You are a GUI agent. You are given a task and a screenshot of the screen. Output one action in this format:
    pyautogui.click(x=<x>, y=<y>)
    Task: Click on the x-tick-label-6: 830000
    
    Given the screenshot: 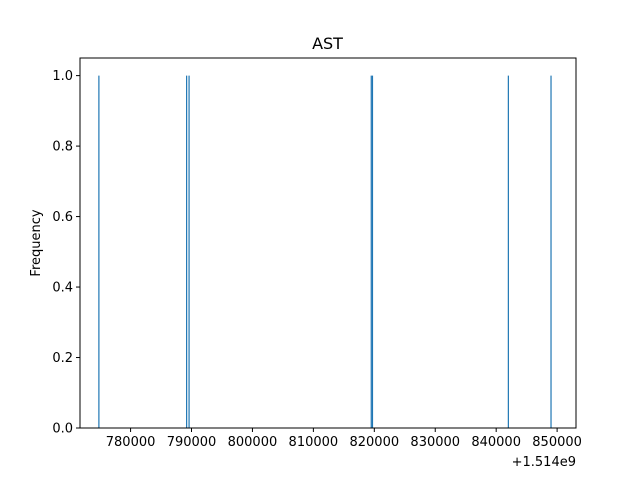 What is the action you would take?
    pyautogui.click(x=435, y=442)
    